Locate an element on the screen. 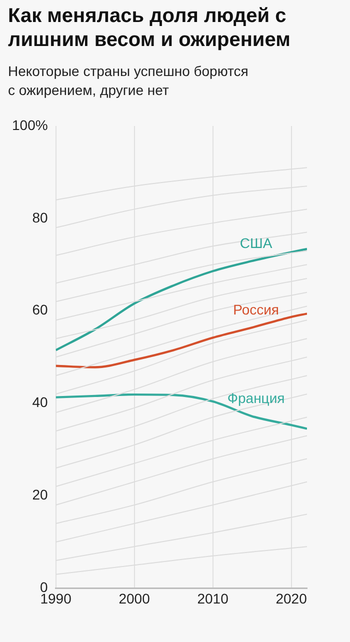  x-tick-label: 2000 is located at coordinates (134, 598).